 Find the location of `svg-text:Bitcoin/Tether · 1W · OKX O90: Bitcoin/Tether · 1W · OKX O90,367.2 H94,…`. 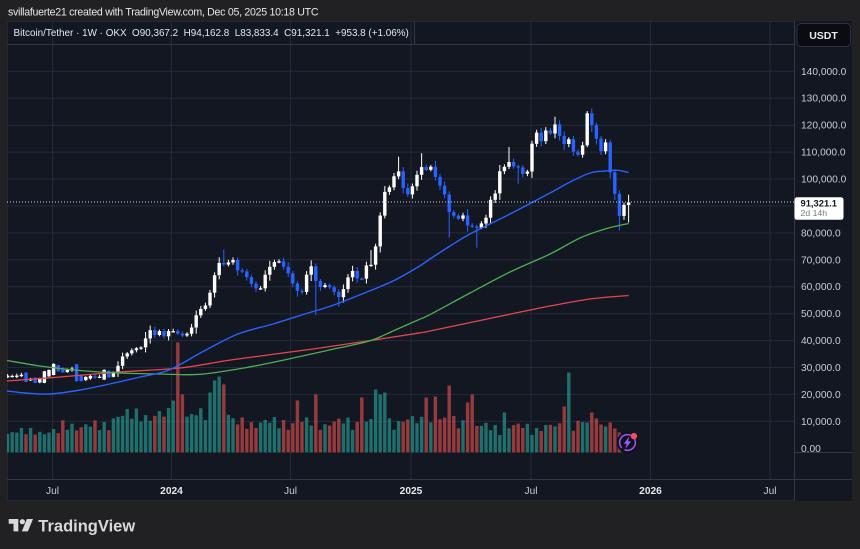

svg-text:Bitcoin/Tether · 1W · OKX O90: Bitcoin/Tether · 1W · OKX O90,367.2 H94,… is located at coordinates (211, 33).